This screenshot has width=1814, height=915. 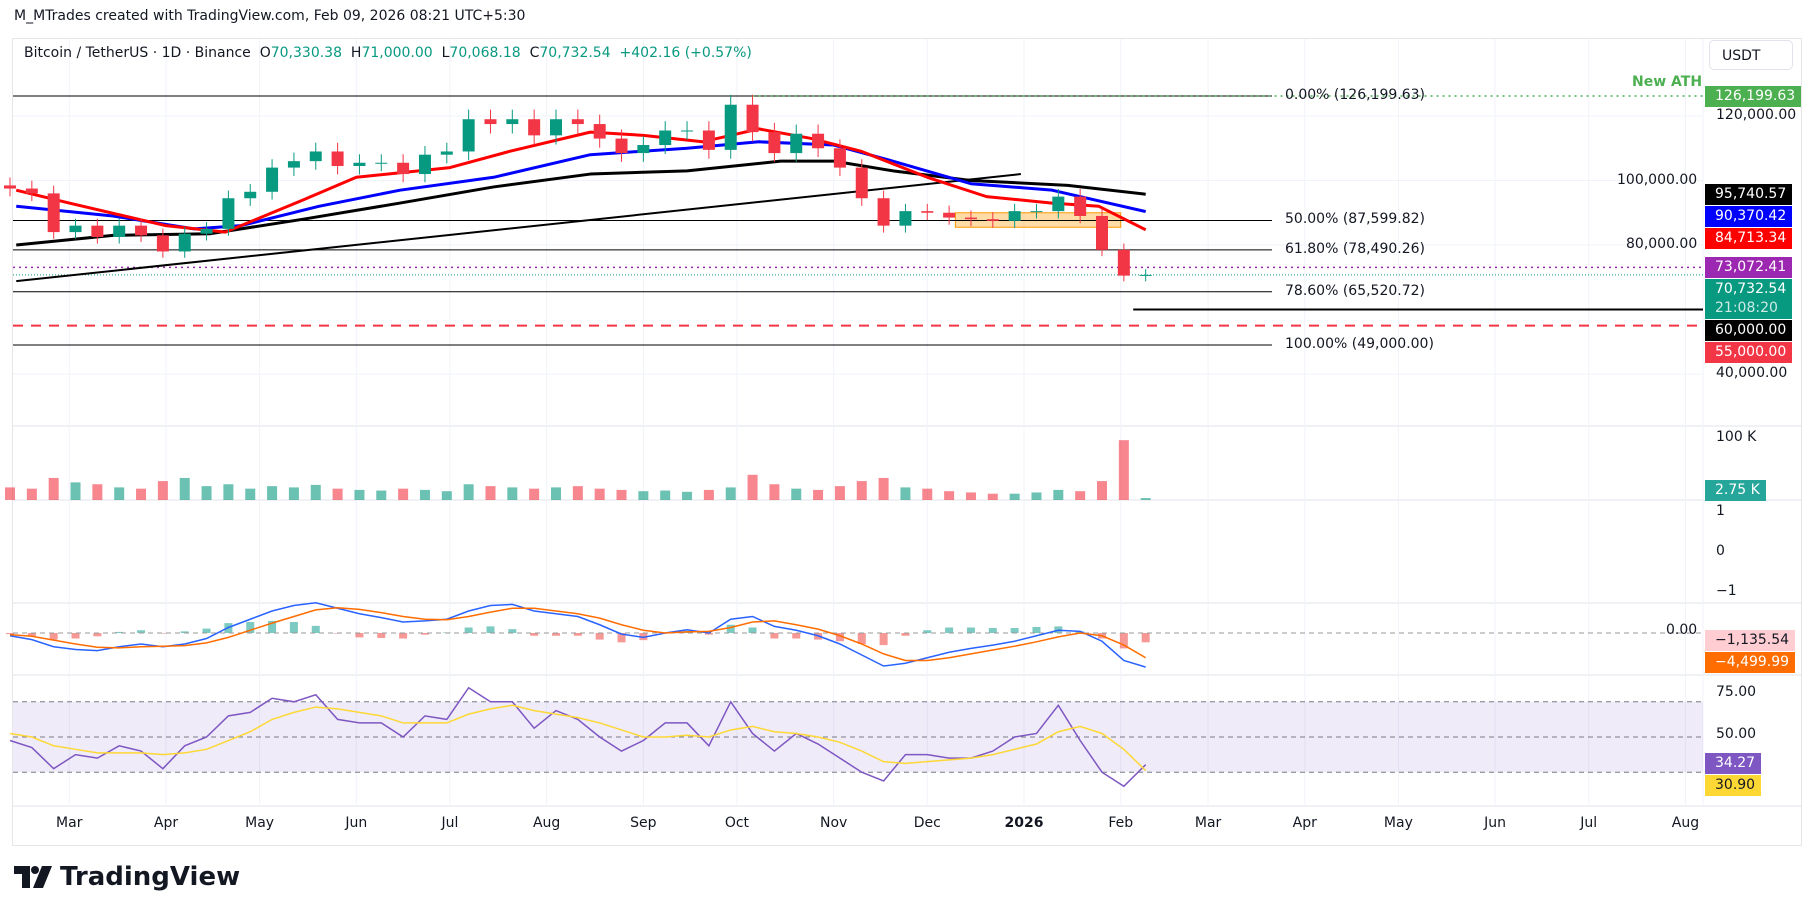 I want to click on price-tag: 70,732.54 21:08:20, so click(x=1749, y=299).